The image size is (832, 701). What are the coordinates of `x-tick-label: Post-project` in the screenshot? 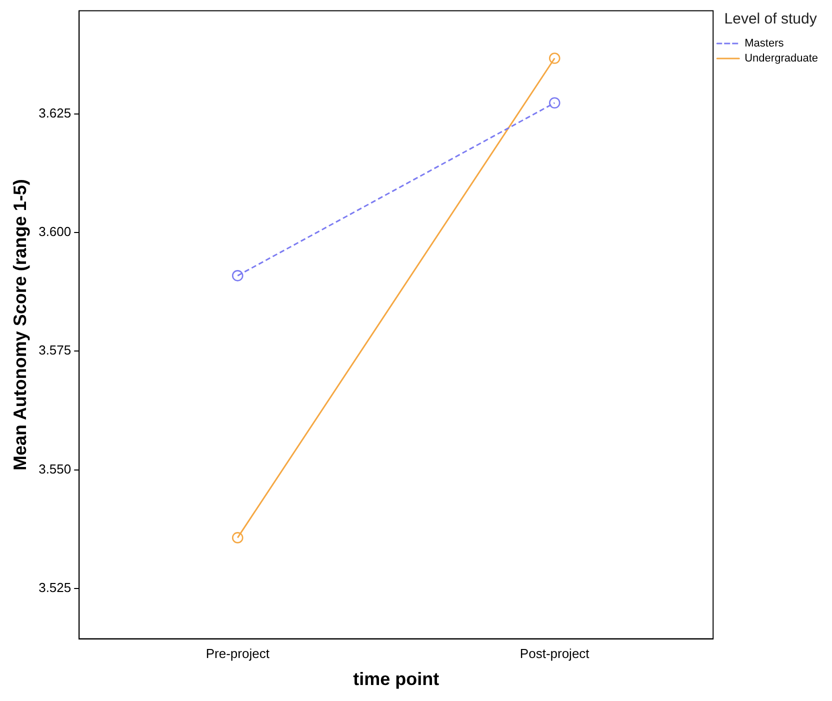 It's located at (555, 654).